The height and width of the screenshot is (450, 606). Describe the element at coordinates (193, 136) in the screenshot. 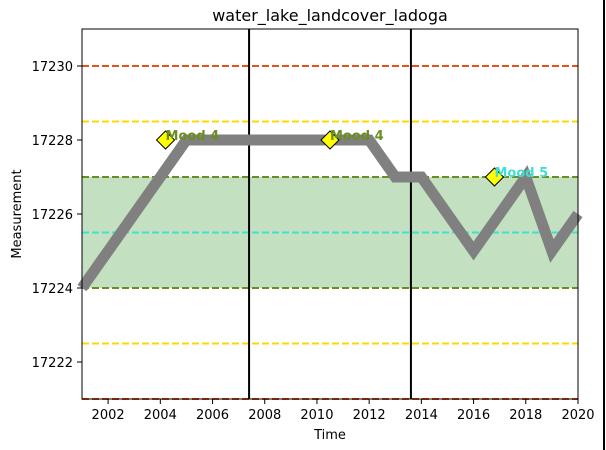

I see `annotation-label-0: Mood 4` at that location.